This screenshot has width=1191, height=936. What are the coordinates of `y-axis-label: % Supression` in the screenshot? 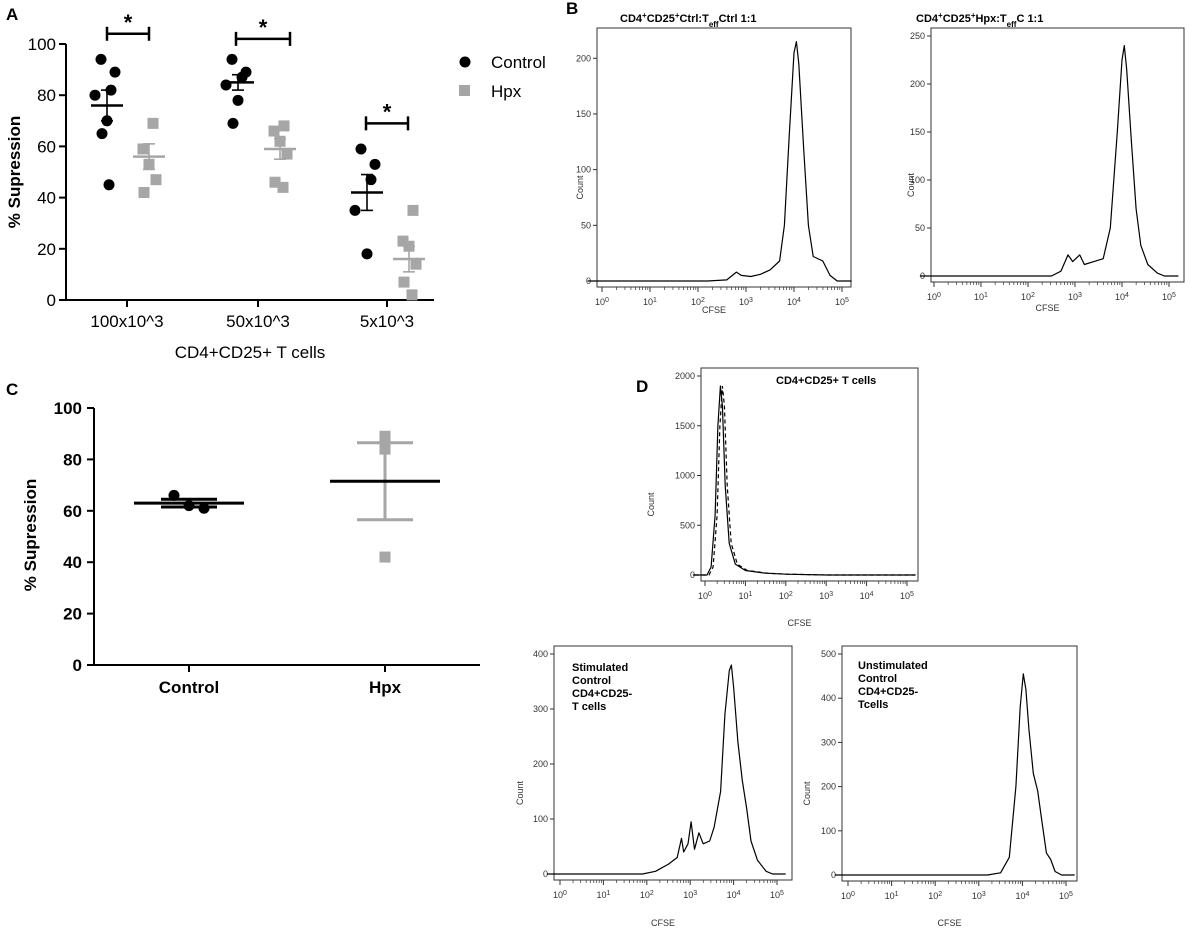 It's located at (14, 172).